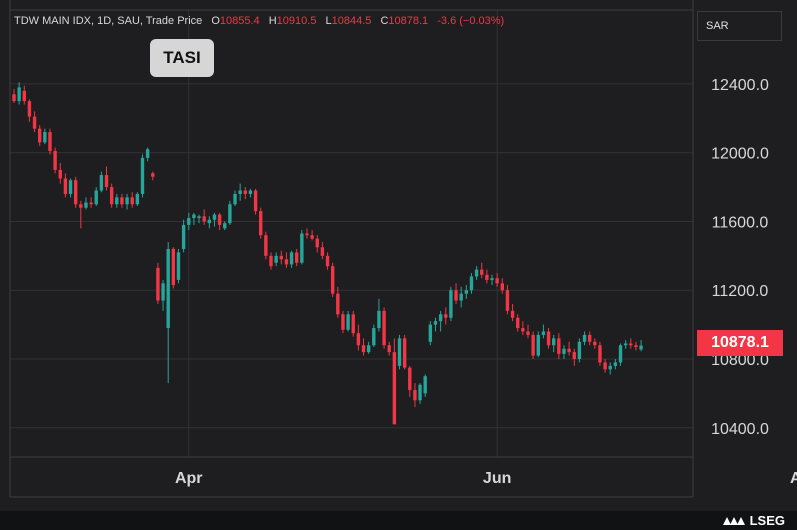 This screenshot has width=797, height=530. What do you see at coordinates (272, 21) in the screenshot?
I see `high-label: H` at bounding box center [272, 21].